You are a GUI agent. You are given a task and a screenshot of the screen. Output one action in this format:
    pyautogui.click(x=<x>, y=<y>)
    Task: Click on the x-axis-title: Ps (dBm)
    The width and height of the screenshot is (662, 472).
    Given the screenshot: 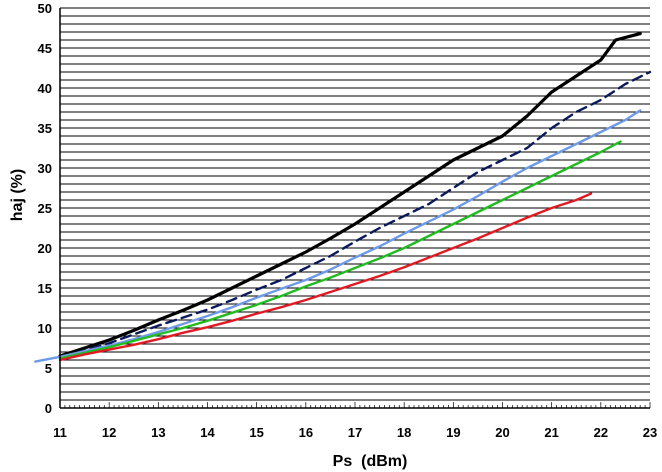 What is the action you would take?
    pyautogui.click(x=370, y=461)
    